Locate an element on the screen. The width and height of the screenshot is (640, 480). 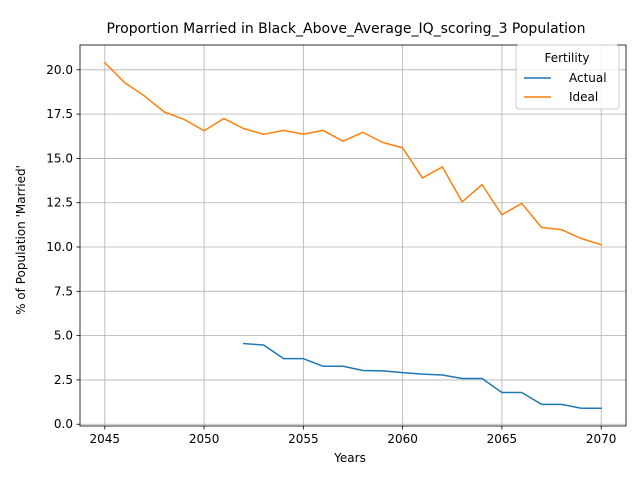
y-axis-ticks: 0.0 2.5 5.0 7.5 10.0 12.5 15.0 17.5 20.0 is located at coordinates (63, 247).